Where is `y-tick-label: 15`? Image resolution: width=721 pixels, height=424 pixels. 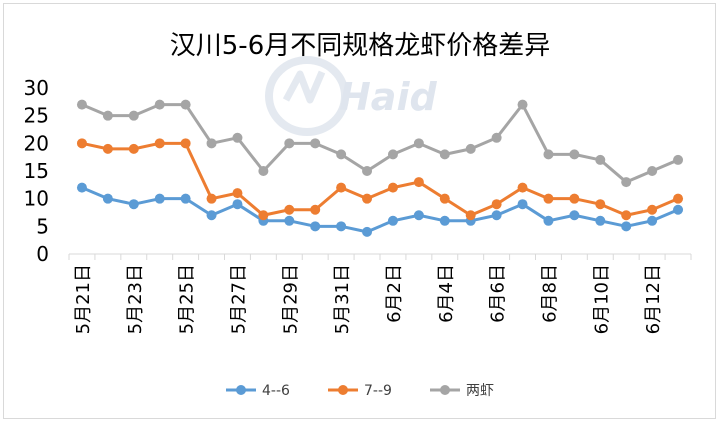 y-tick-label: 15 is located at coordinates (36, 171).